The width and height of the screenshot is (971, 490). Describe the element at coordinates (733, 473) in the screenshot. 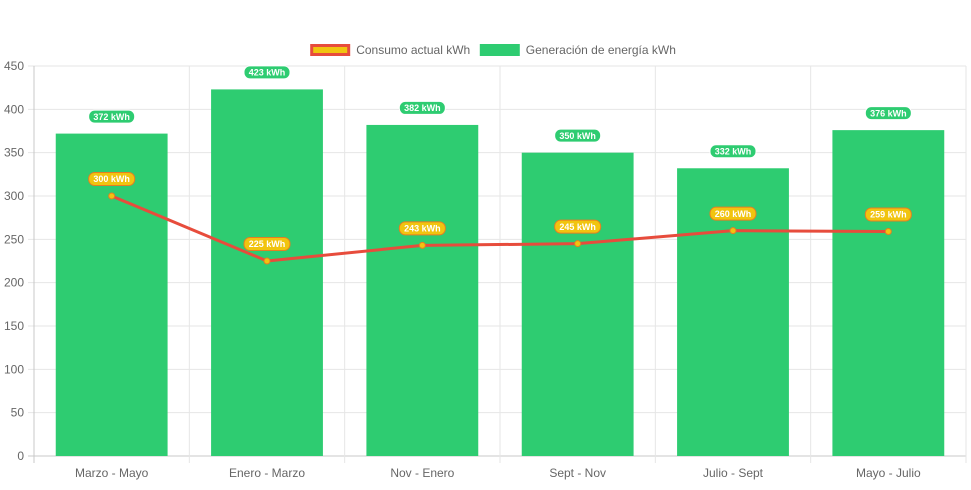

I see `x-tick-label: Julio - Sept` at that location.